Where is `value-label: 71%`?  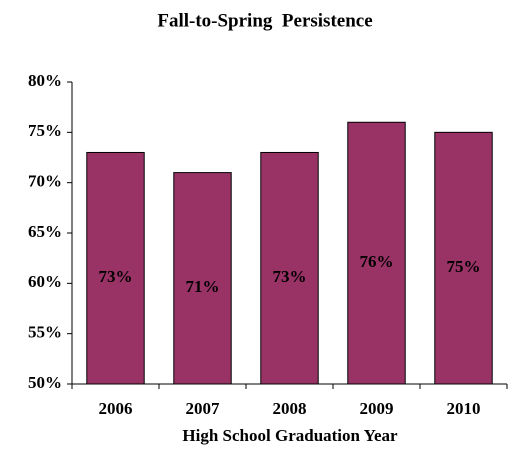 value-label: 71% is located at coordinates (203, 286).